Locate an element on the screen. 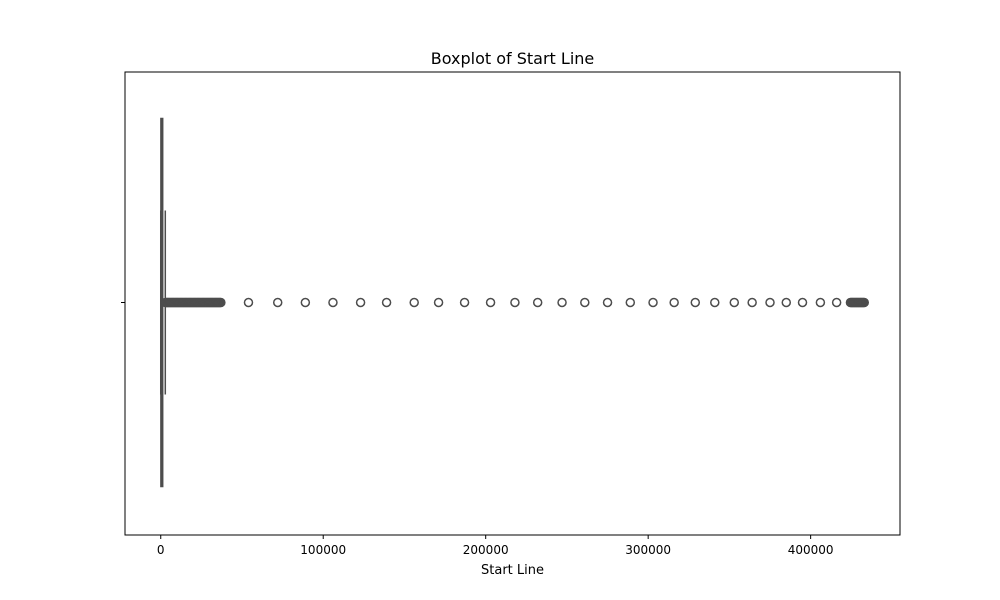 Image resolution: width=1000 pixels, height=600 pixels. x-tick-label: 300000 is located at coordinates (648, 550).